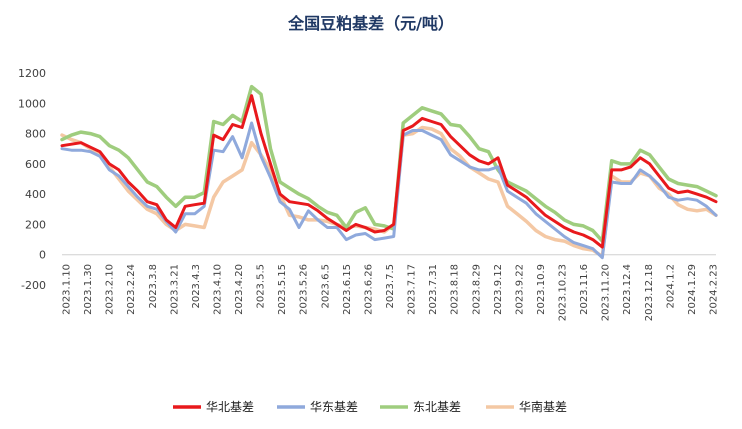  Describe the element at coordinates (455, 289) in the screenshot. I see `x-tick-label: 2023.8.18` at that location.